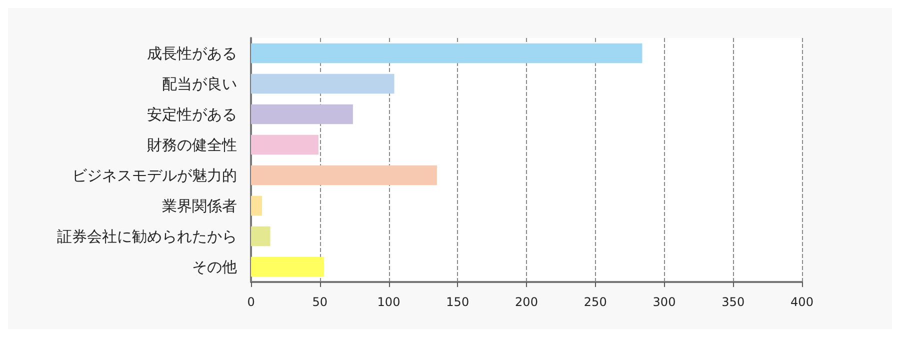 The height and width of the screenshot is (337, 900). What do you see at coordinates (802, 302) in the screenshot?
I see `x-tick-label: 400` at bounding box center [802, 302].